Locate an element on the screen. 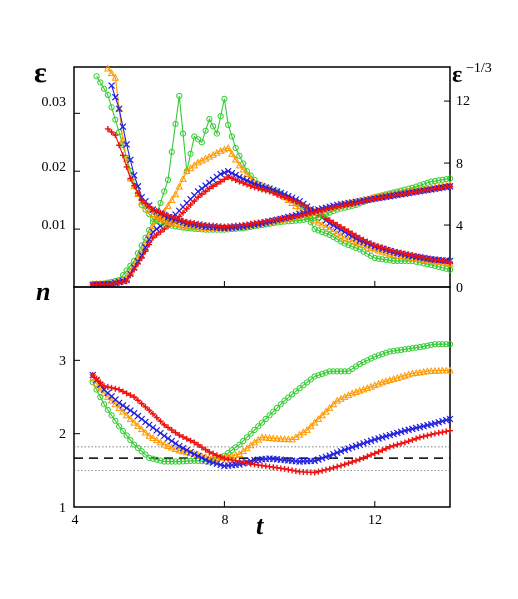  bottom-series-line is located at coordinates (271, 403).